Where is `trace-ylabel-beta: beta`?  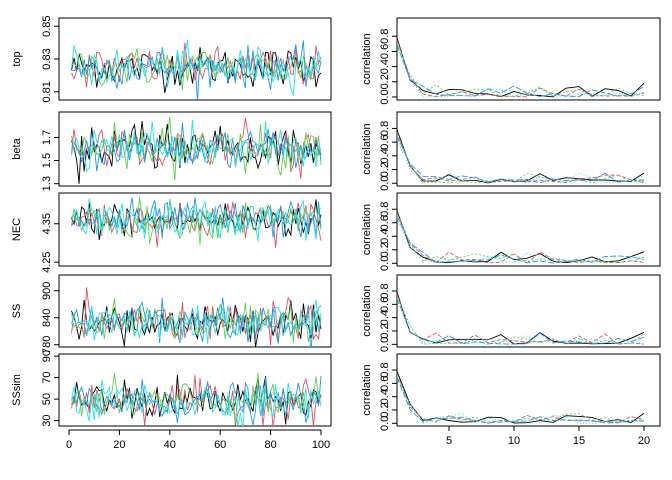
trace-ylabel-beta: beta is located at coordinates (17, 148).